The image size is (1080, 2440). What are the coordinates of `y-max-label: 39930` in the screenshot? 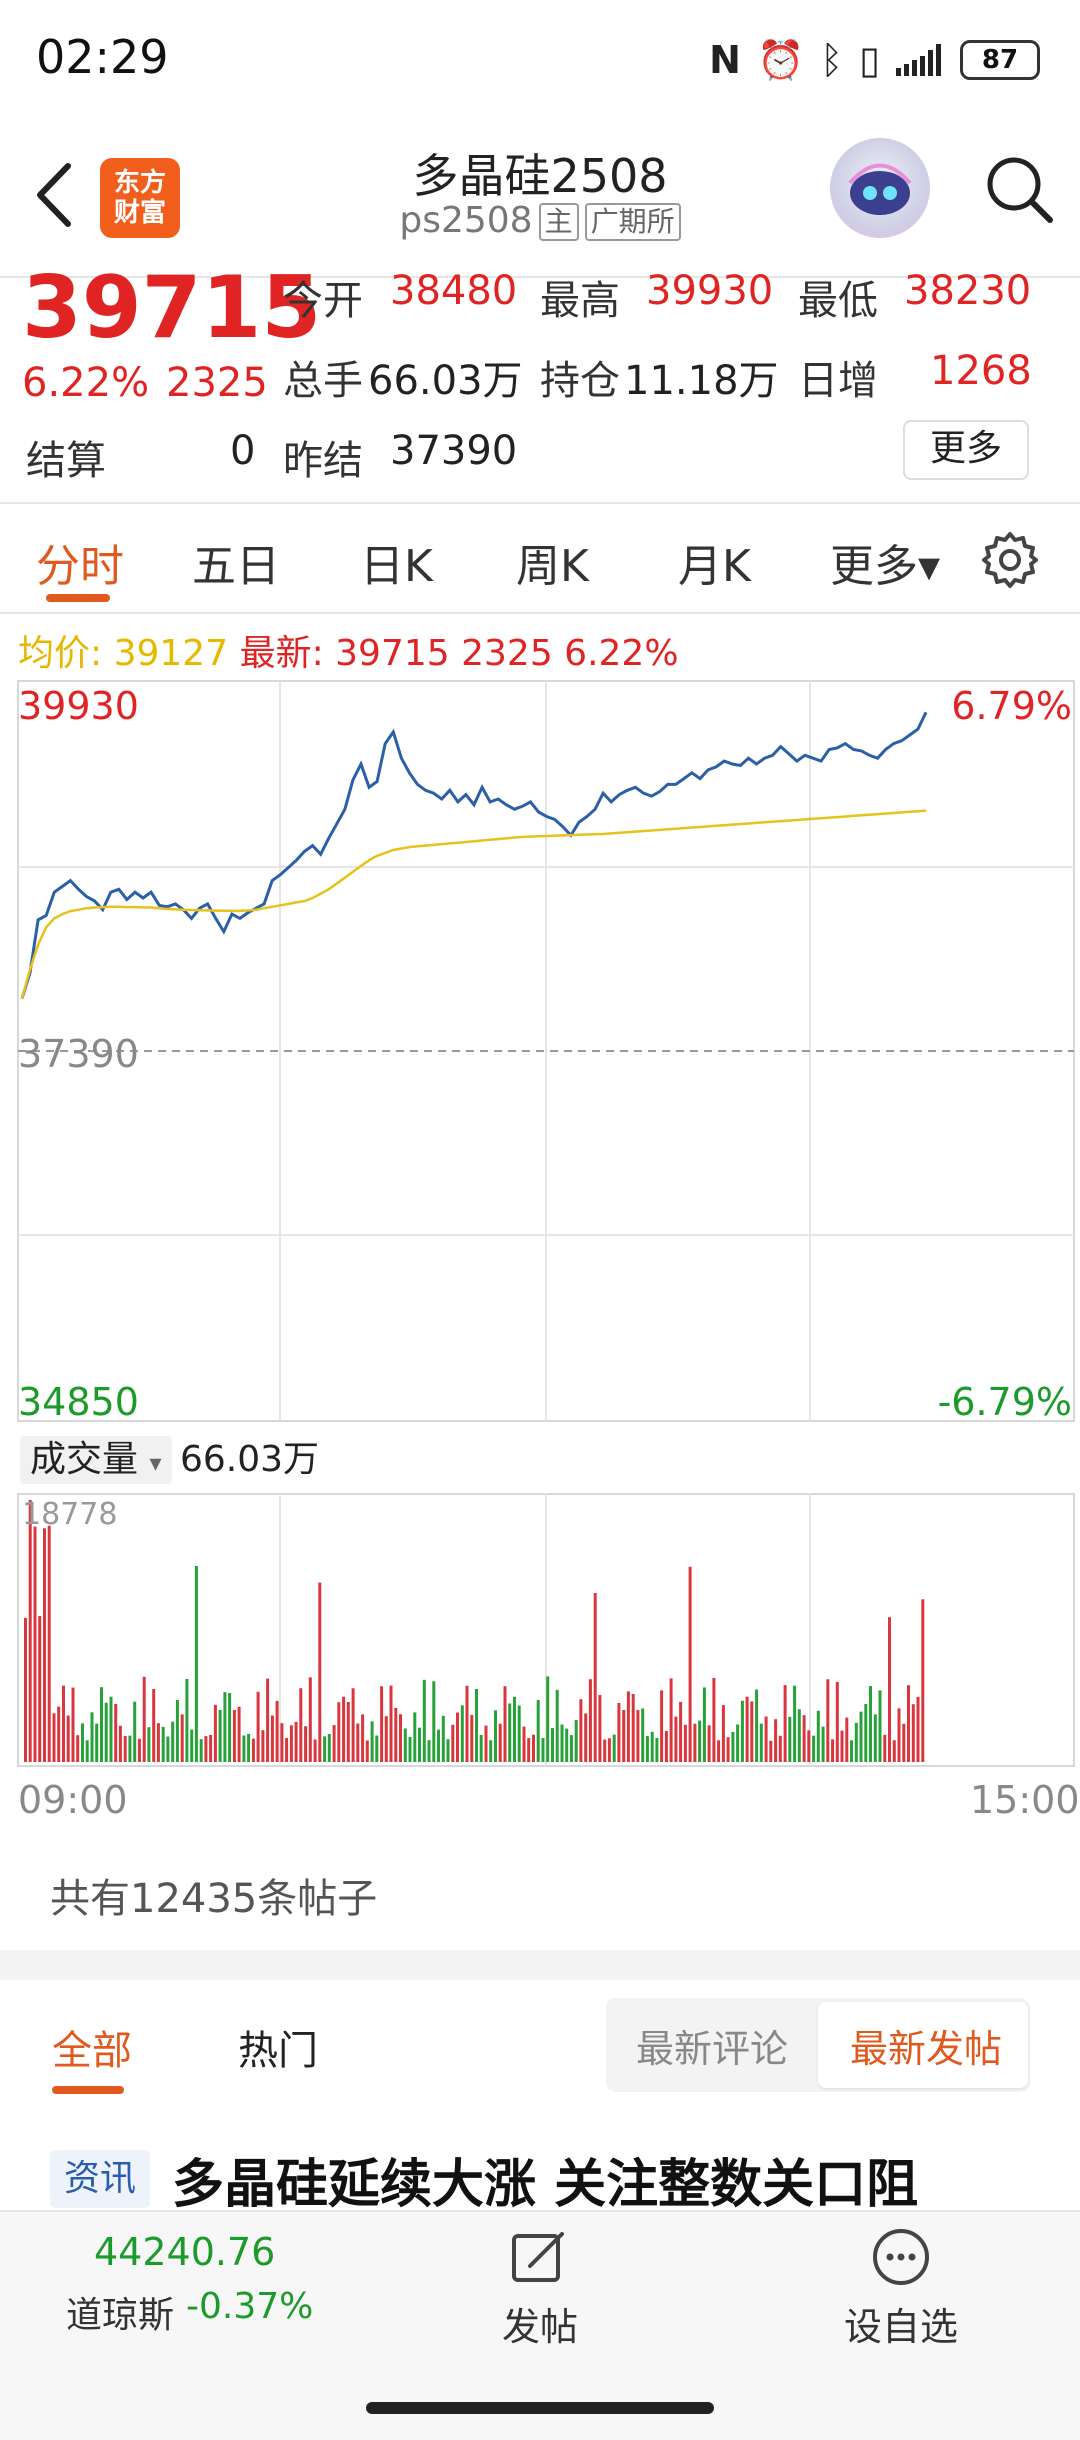 It's located at (78, 706).